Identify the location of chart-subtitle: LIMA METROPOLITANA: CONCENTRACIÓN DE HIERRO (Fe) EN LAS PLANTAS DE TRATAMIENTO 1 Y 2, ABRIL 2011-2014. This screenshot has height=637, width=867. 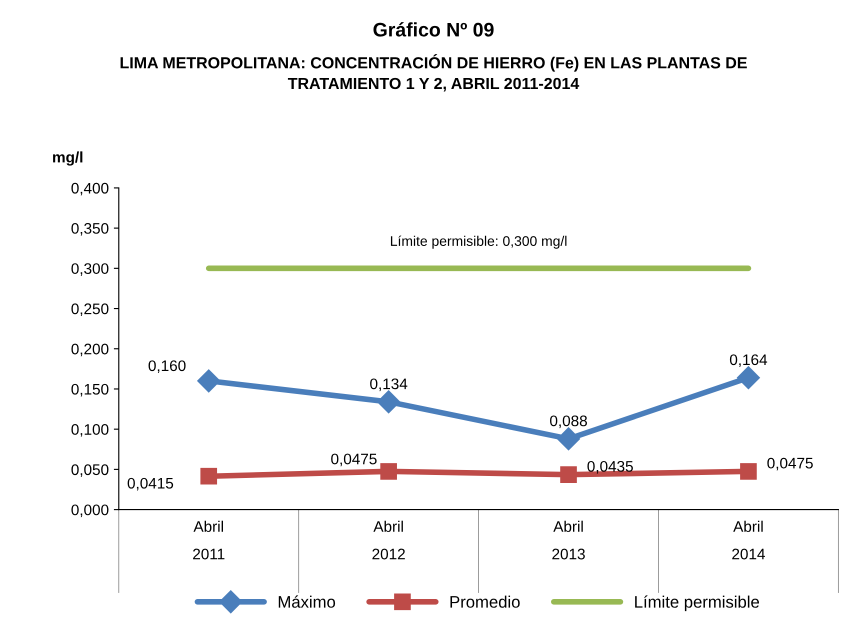
(433, 73).